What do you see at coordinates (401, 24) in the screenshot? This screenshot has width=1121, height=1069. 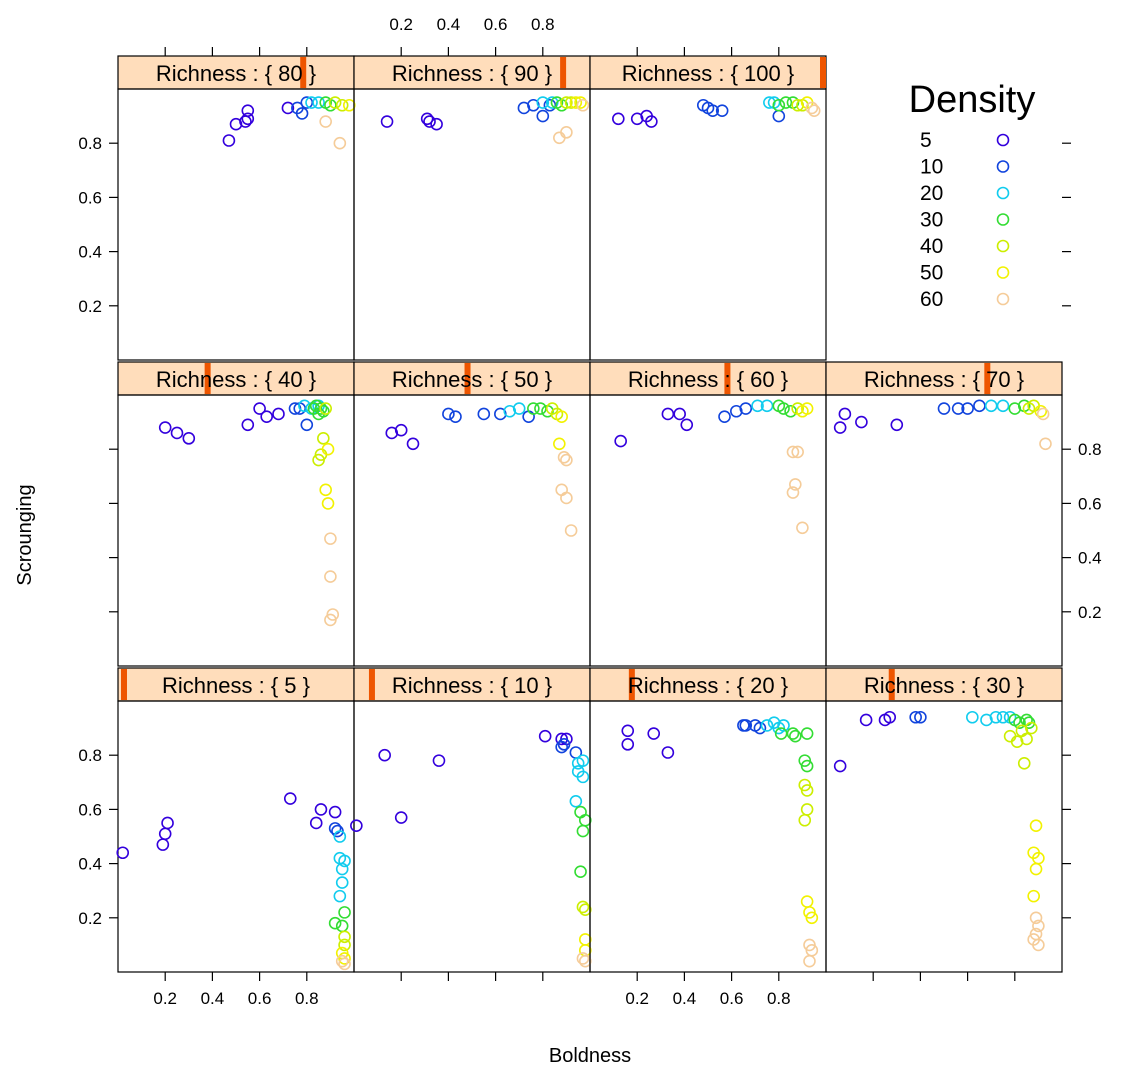 I see `x-tick-label: 0.2` at bounding box center [401, 24].